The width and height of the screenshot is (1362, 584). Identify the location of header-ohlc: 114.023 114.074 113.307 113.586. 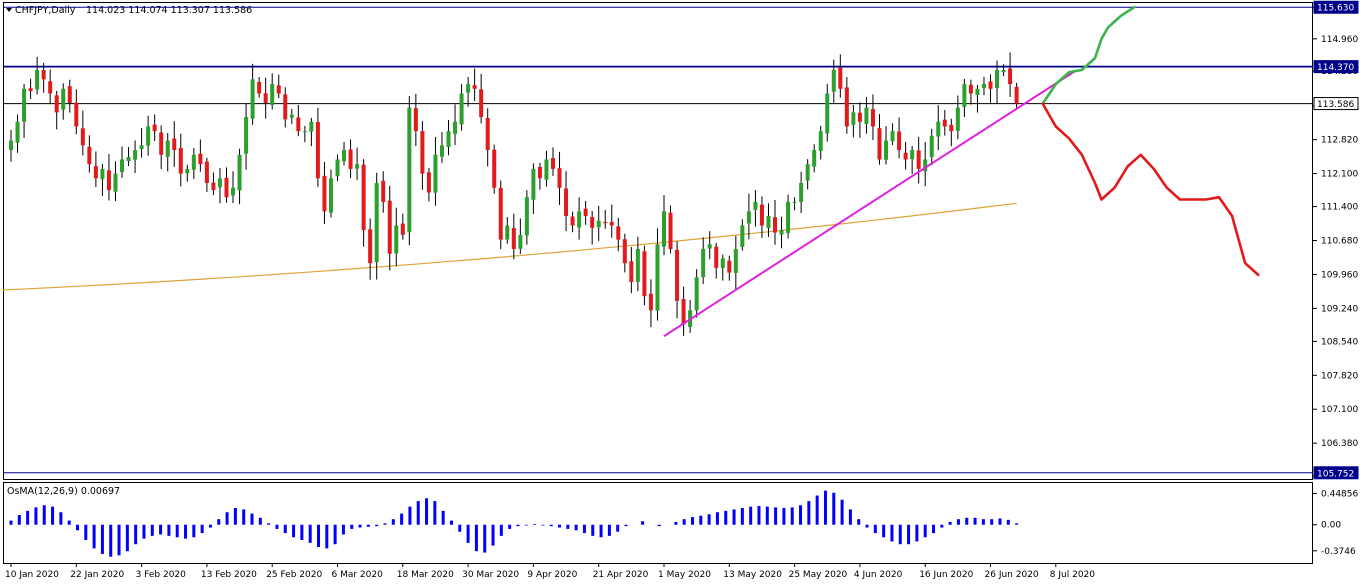
(169, 10).